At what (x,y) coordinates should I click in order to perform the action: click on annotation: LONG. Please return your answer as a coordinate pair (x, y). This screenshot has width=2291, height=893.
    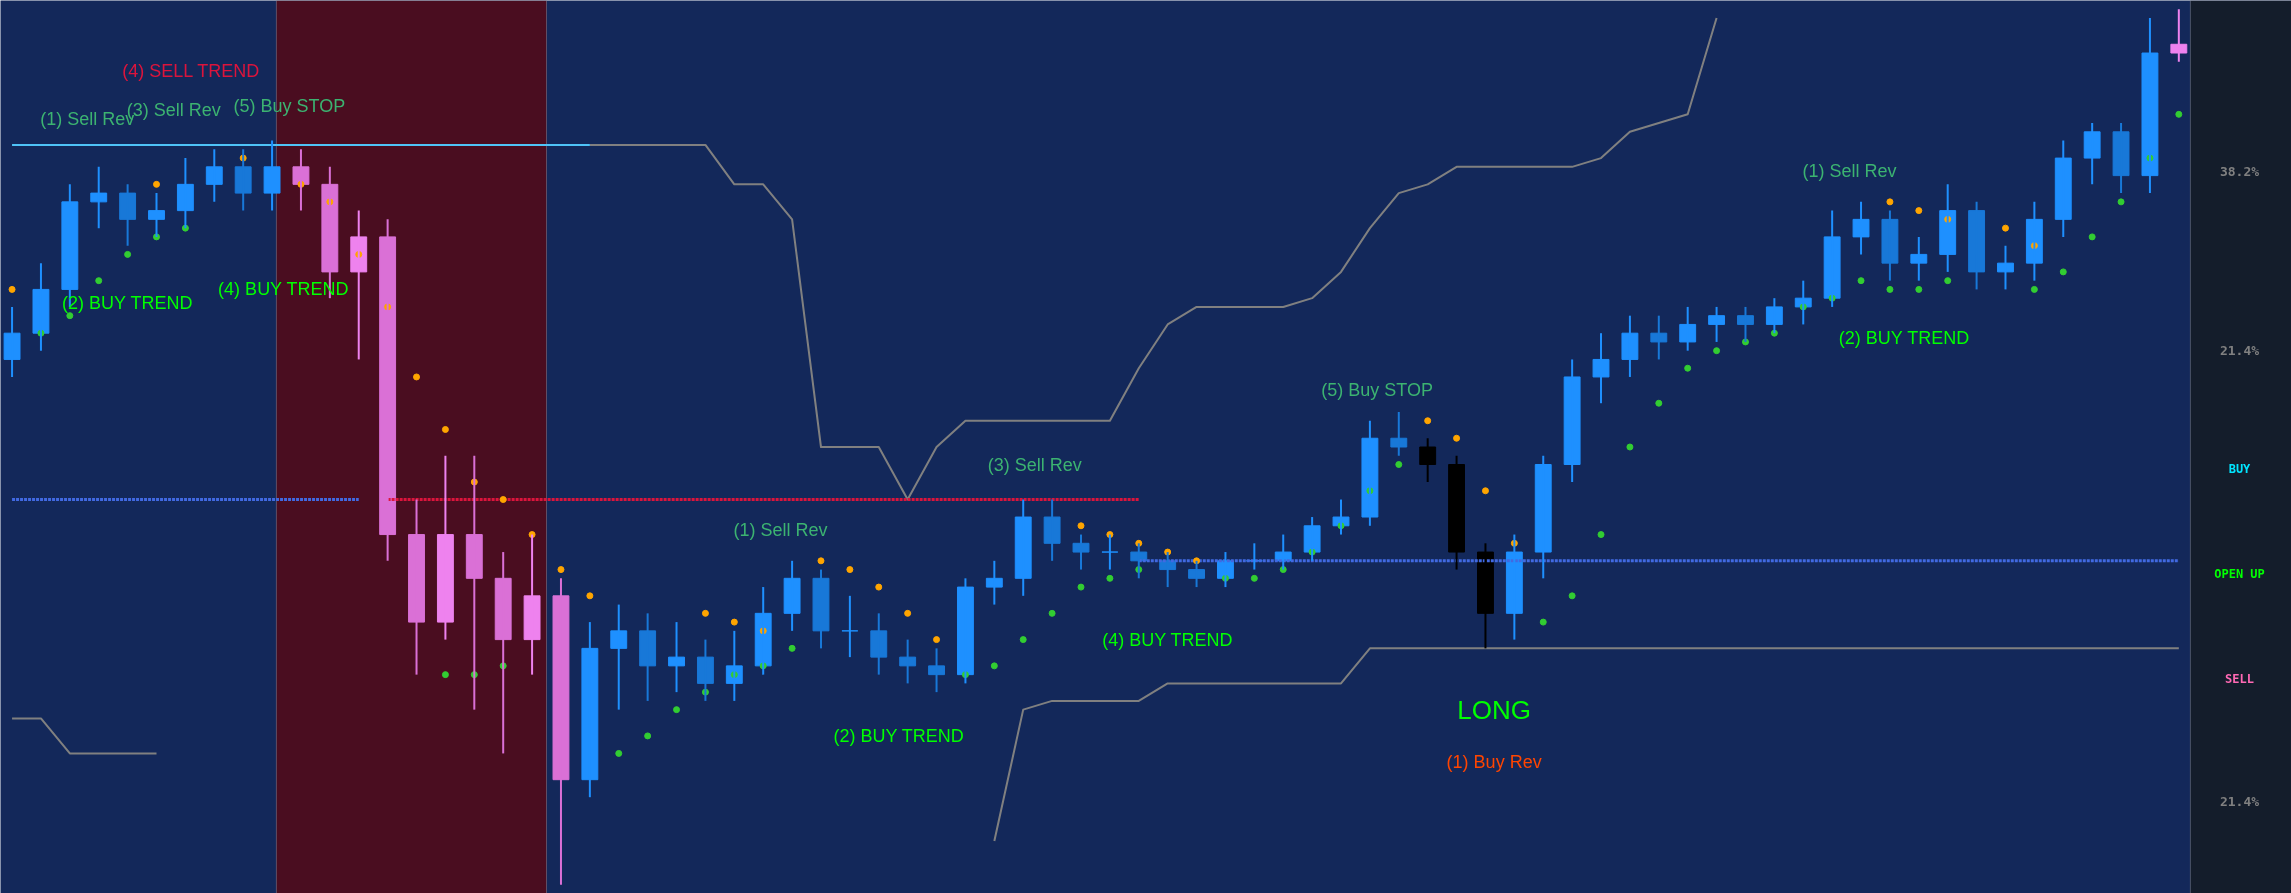
    Looking at the image, I should click on (1494, 709).